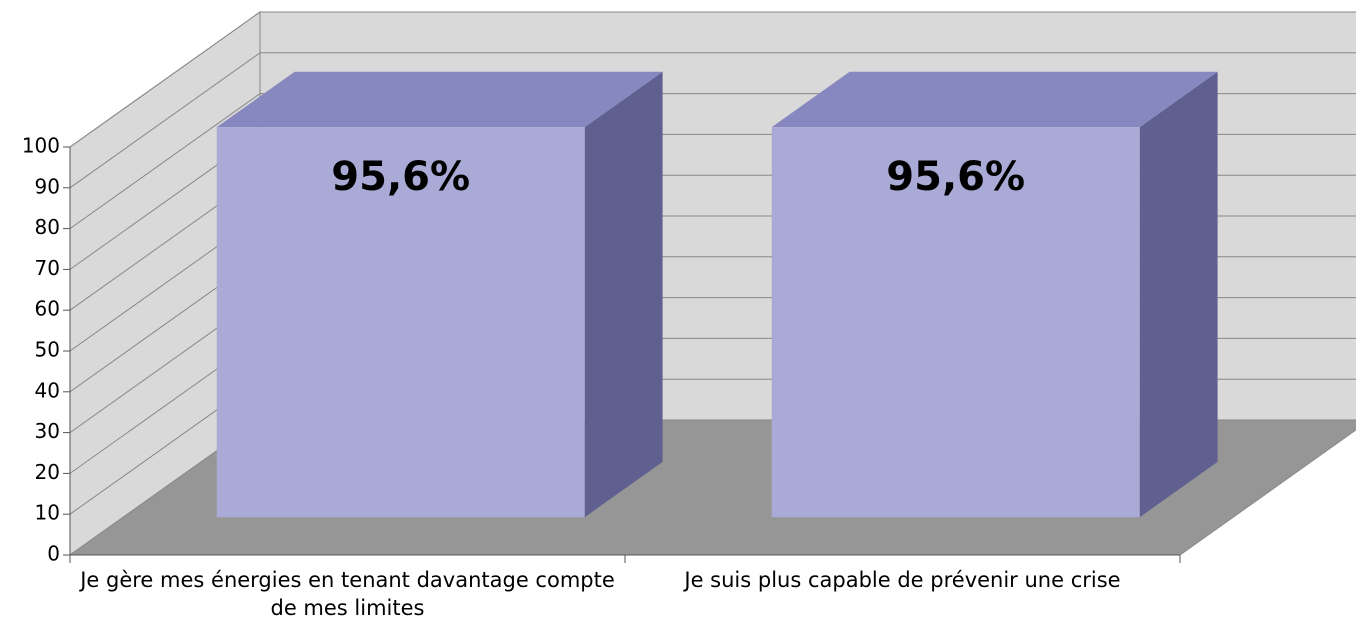  Describe the element at coordinates (47, 268) in the screenshot. I see `y-tick-label: 70` at that location.